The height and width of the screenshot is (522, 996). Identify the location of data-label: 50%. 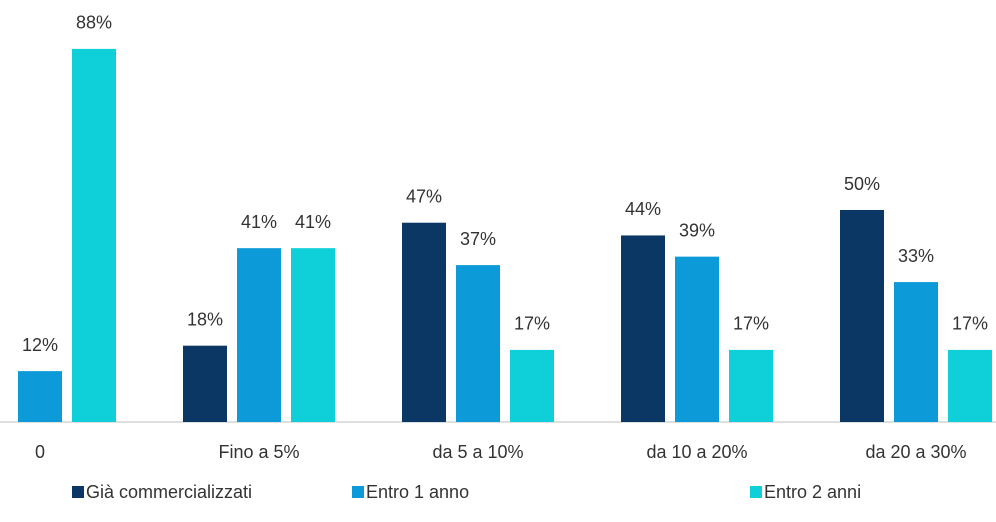
(862, 184).